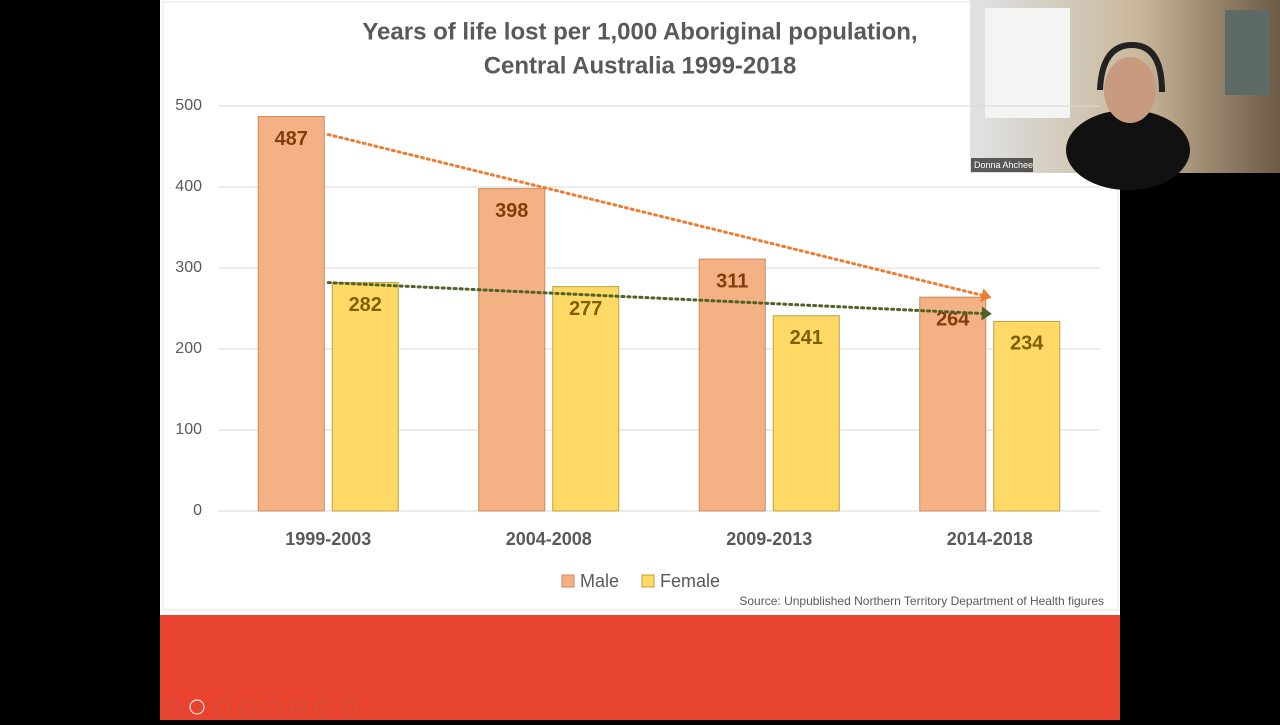  I want to click on data-label: 487, so click(291, 139).